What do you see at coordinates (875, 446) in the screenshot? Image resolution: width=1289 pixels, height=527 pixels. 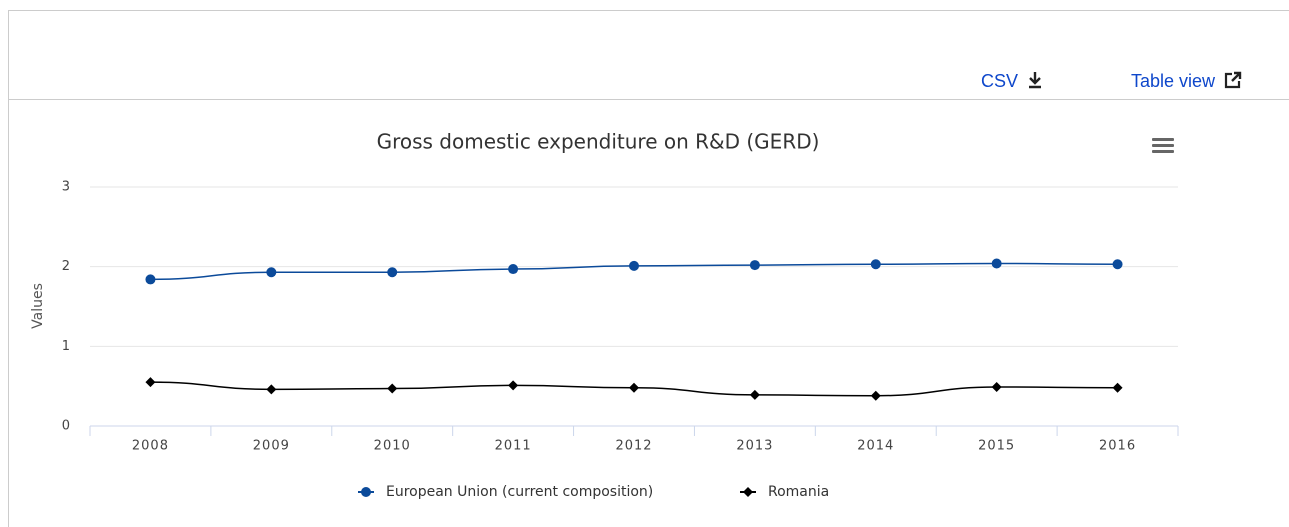 I see `x-tick-label: 2014` at bounding box center [875, 446].